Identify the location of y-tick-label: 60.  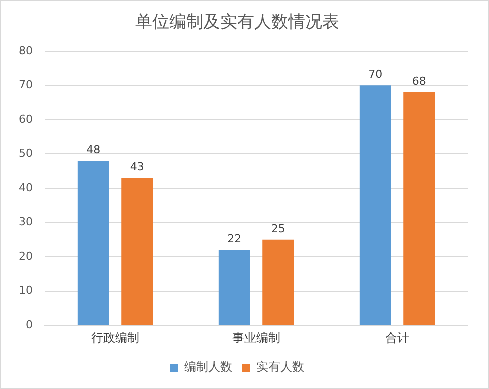
(25, 119).